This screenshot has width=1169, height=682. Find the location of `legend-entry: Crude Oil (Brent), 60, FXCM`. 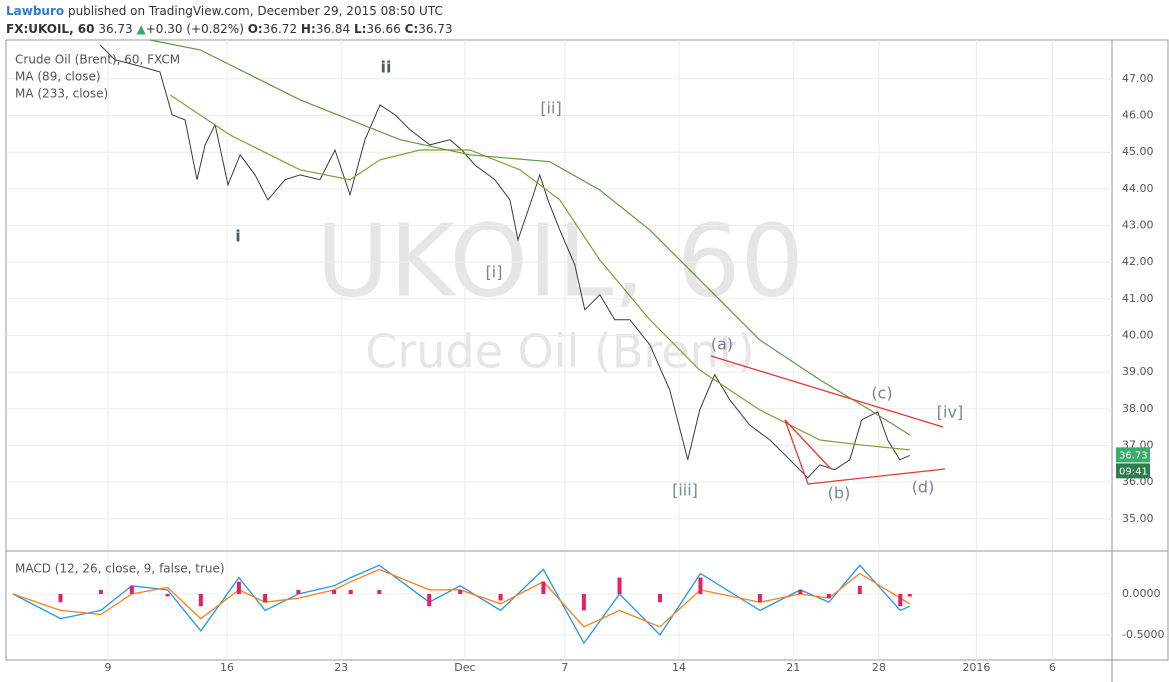

legend-entry: Crude Oil (Brent), 60, FXCM is located at coordinates (97, 60).